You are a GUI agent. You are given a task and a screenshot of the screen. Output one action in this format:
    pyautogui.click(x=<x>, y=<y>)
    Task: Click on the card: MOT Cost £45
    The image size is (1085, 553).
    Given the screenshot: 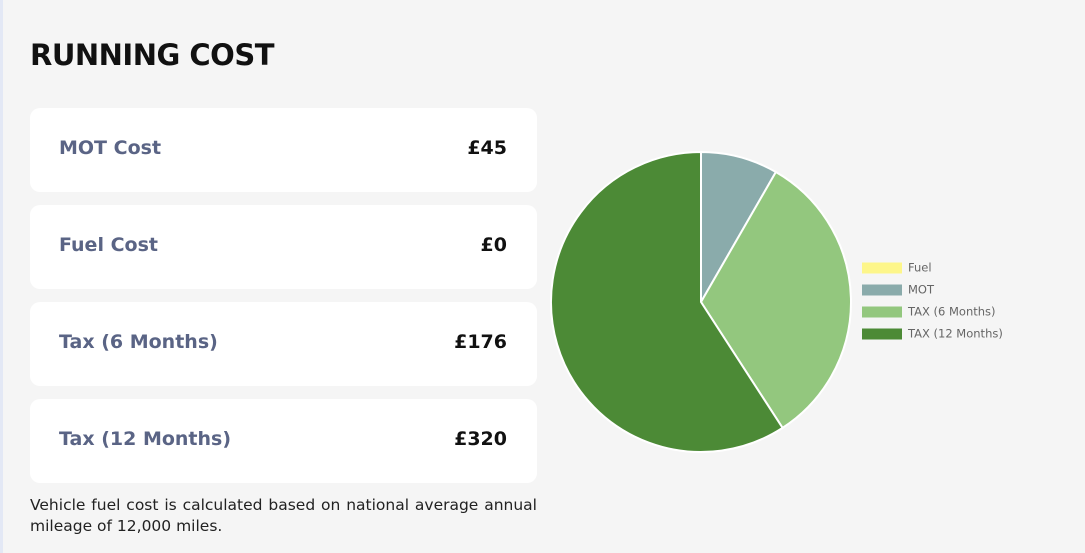 What is the action you would take?
    pyautogui.click(x=283, y=150)
    